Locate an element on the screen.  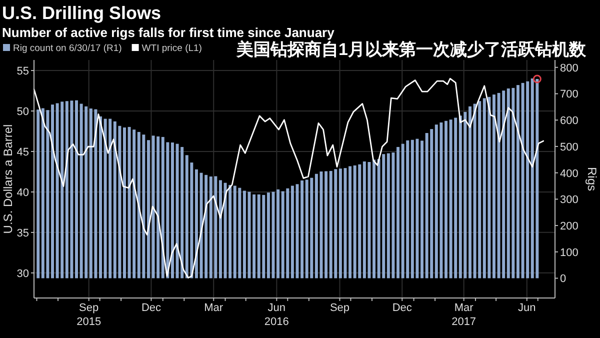
x-tick-label: Jun is located at coordinates (527, 308).